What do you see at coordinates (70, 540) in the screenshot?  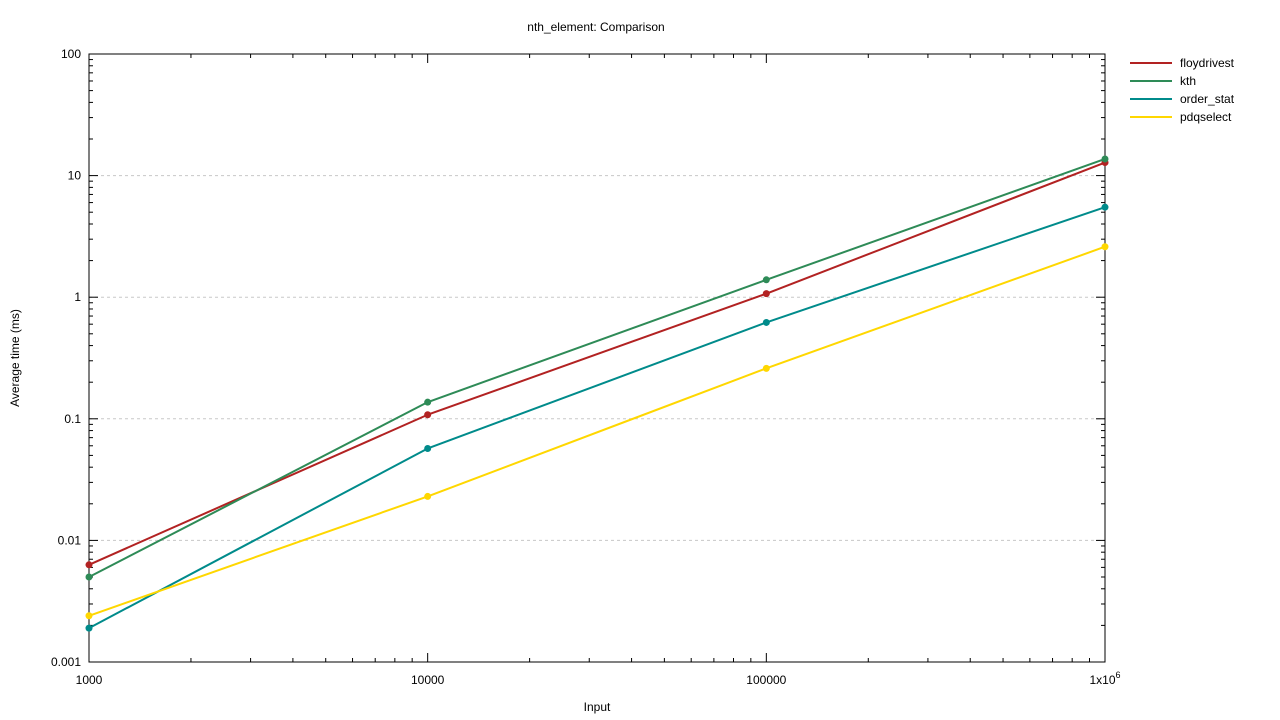 I see `y-tick-label: 0.01` at bounding box center [70, 540].